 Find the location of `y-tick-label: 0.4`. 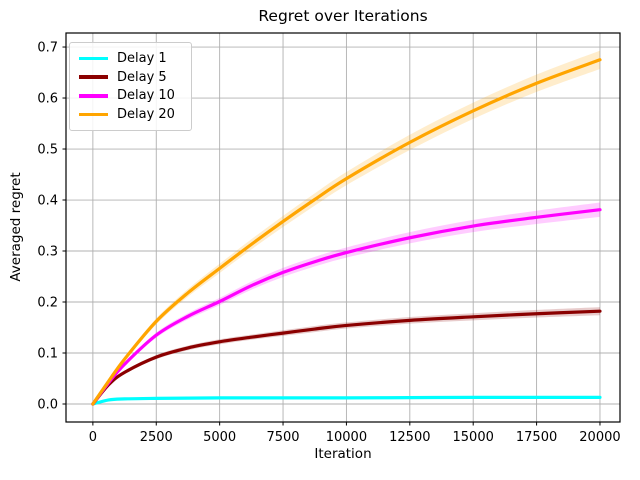

y-tick-label: 0.4 is located at coordinates (47, 201).